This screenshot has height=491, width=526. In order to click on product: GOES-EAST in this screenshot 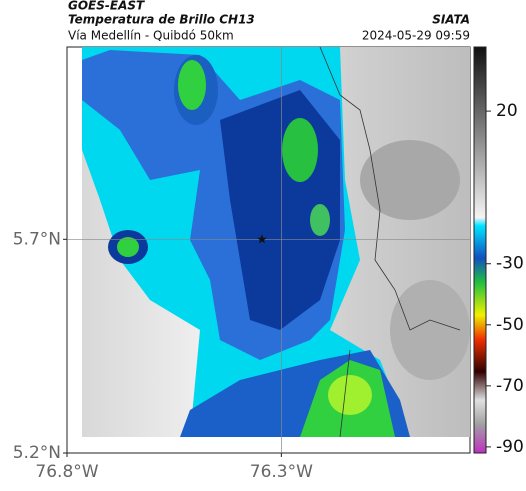, I will do `click(106, 6)`.